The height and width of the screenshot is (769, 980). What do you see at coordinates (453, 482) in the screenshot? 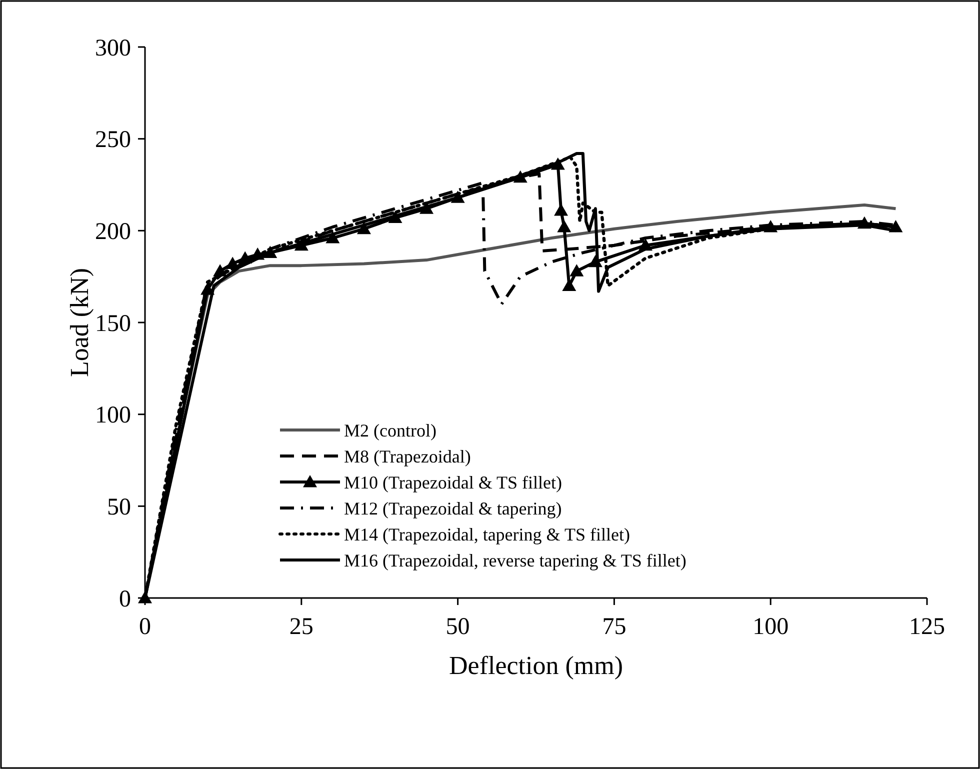
I see `legend-label: M10 (Trapezoidal & TS fillet)` at bounding box center [453, 482].